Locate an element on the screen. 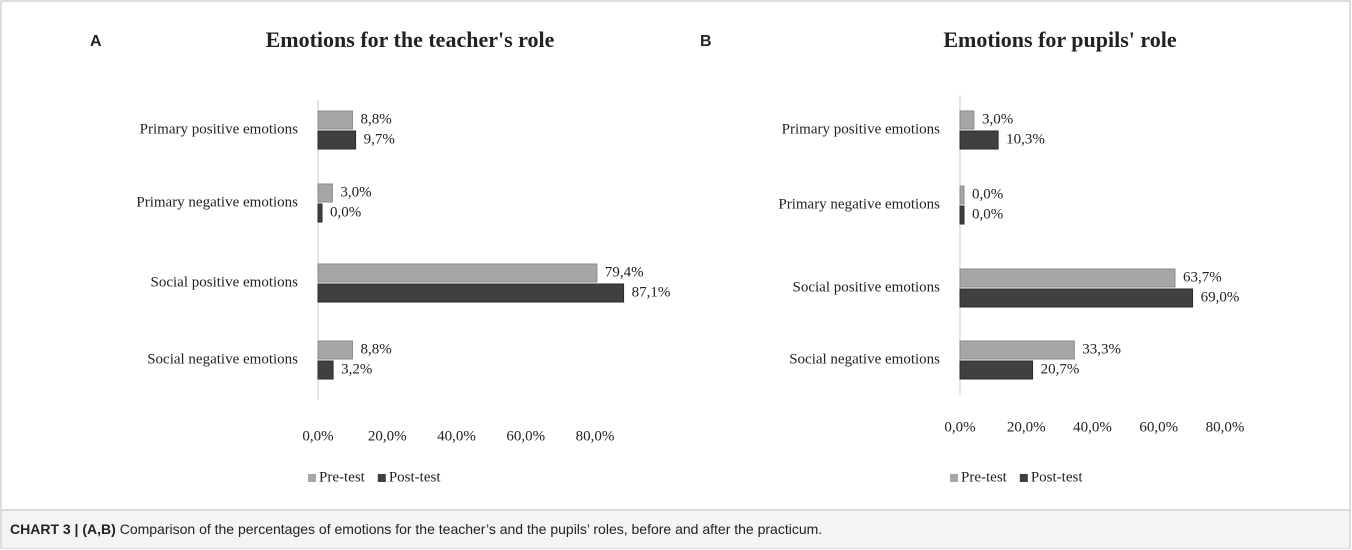 The width and height of the screenshot is (1352, 550). value-label: 87,1% is located at coordinates (651, 292).